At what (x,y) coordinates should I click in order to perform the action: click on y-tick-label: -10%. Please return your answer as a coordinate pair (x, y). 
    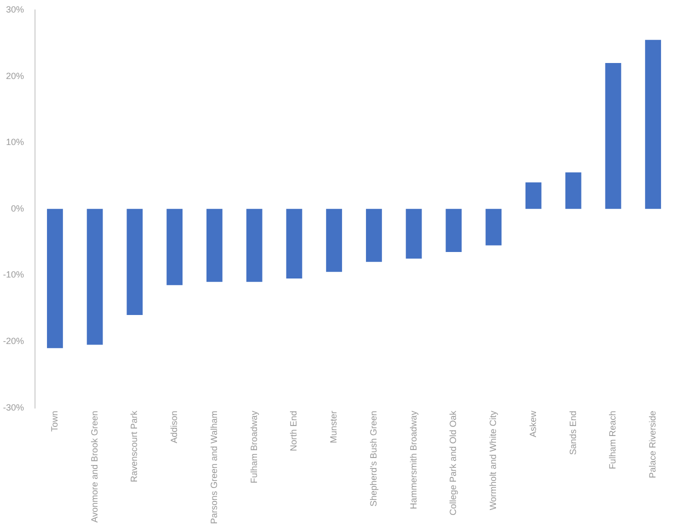
    Looking at the image, I should click on (13, 275).